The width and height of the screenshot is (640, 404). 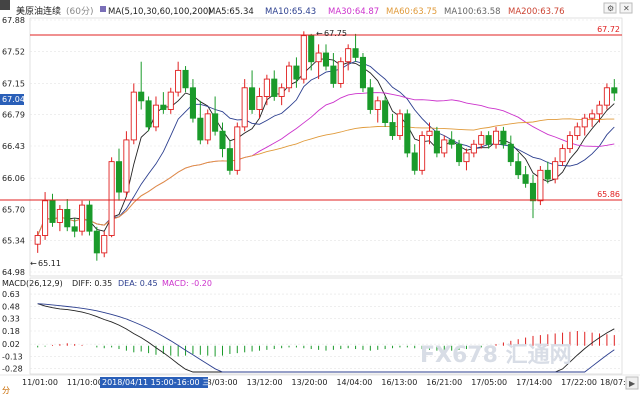 I want to click on macd-value-label: MACD: -0.20, so click(x=187, y=283).